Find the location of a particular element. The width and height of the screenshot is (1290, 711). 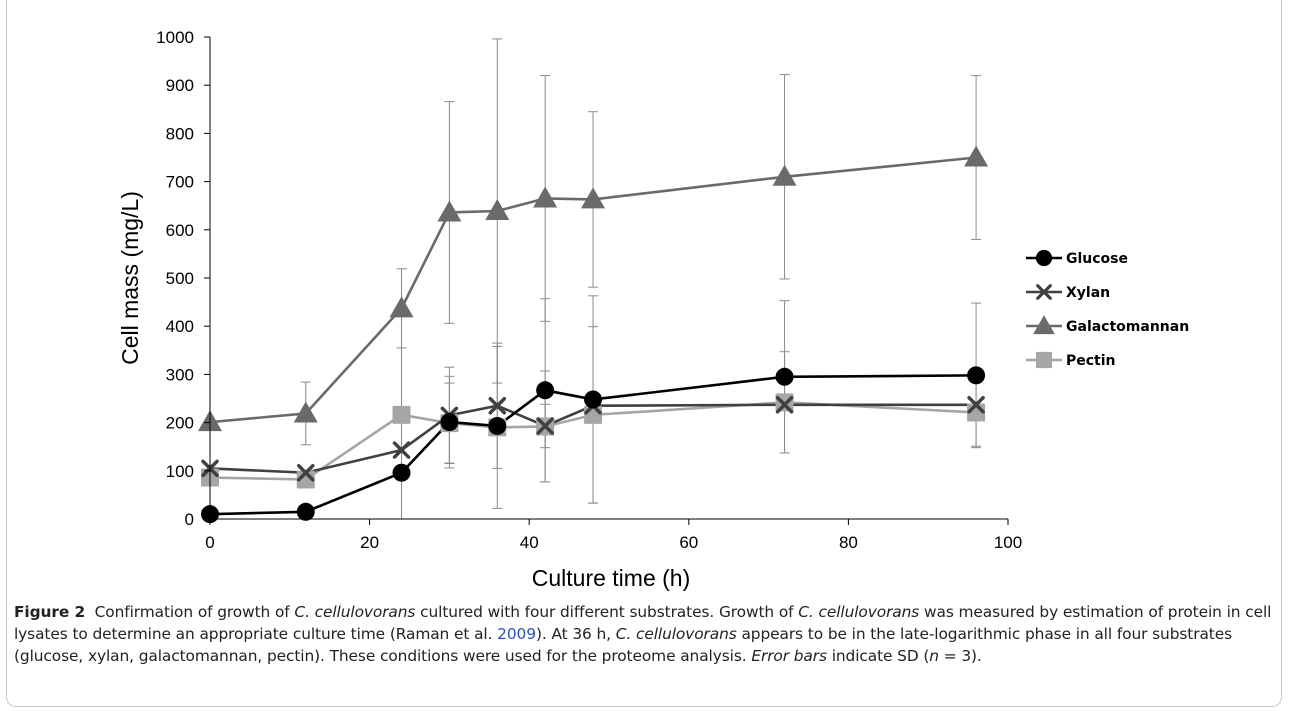

y-tick-label: 800 is located at coordinates (180, 133).